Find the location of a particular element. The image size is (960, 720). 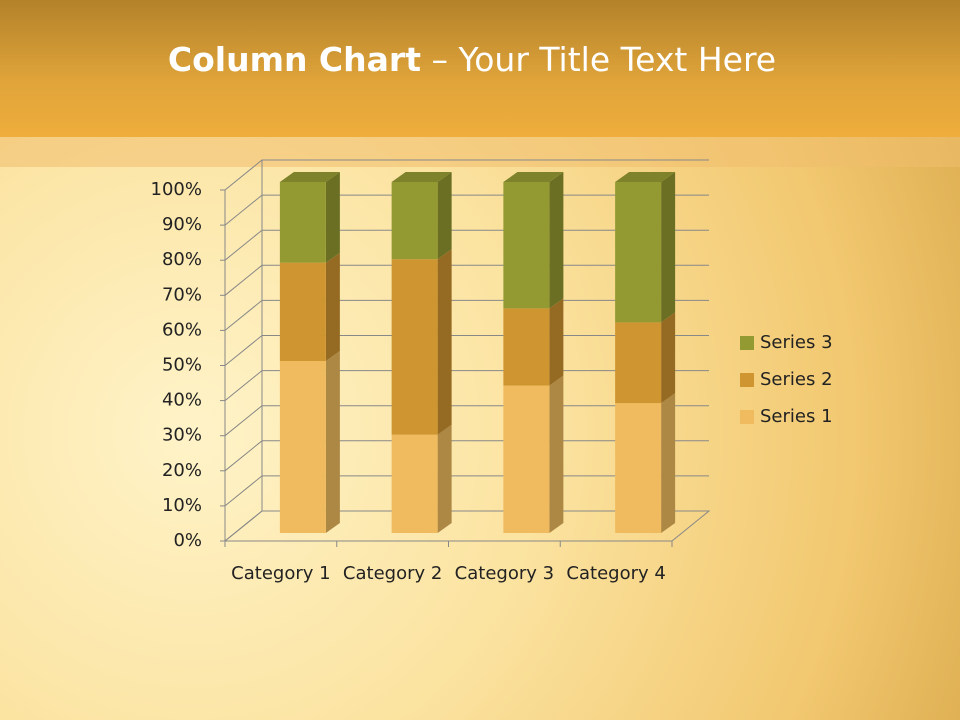

y-tick-label: 100% is located at coordinates (176, 189).